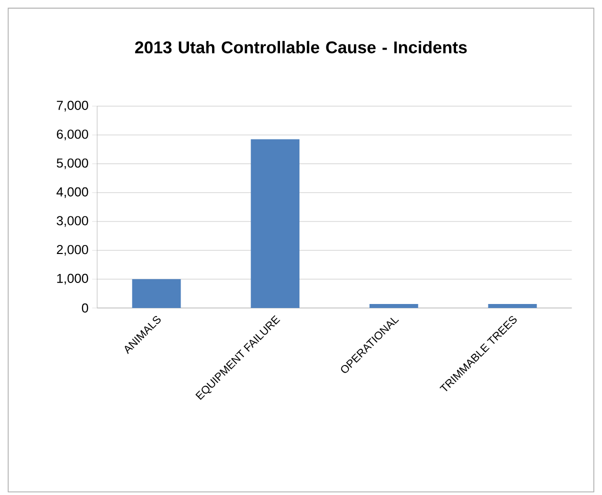 This screenshot has width=602, height=495. What do you see at coordinates (301, 47) in the screenshot?
I see `chart-title: 2013 Utah Controllable Cause - Incidents` at bounding box center [301, 47].